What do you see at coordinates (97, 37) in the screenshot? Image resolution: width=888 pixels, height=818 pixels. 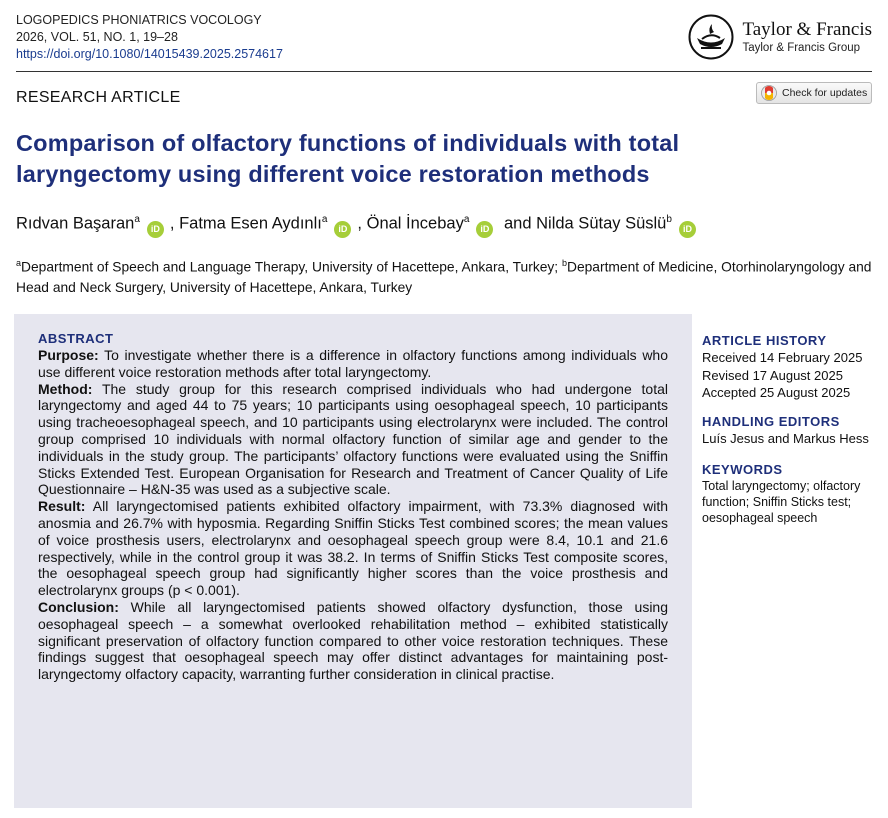 I see `journal-volume: 2026, VOL. 51, NO. 1, 19–28` at bounding box center [97, 37].